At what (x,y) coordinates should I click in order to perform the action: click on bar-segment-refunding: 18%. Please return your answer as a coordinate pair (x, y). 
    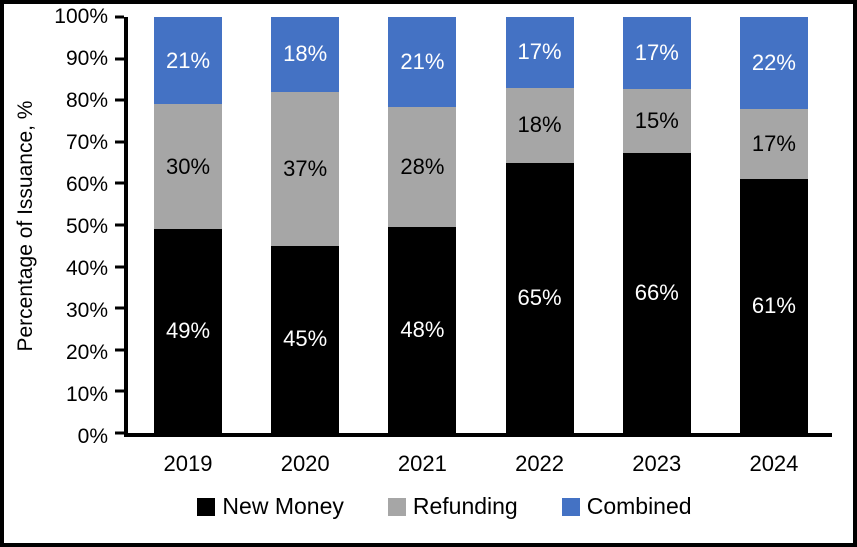
    Looking at the image, I should click on (539, 125).